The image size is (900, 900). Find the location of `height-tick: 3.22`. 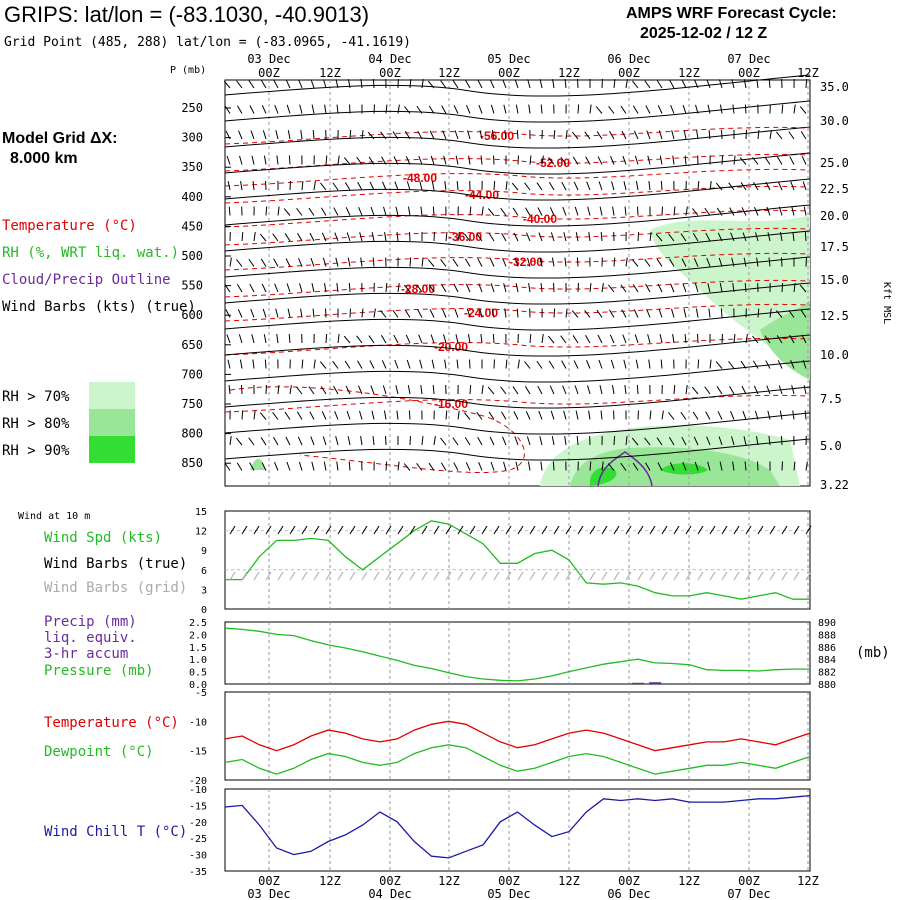

height-tick: 3.22 is located at coordinates (834, 485).